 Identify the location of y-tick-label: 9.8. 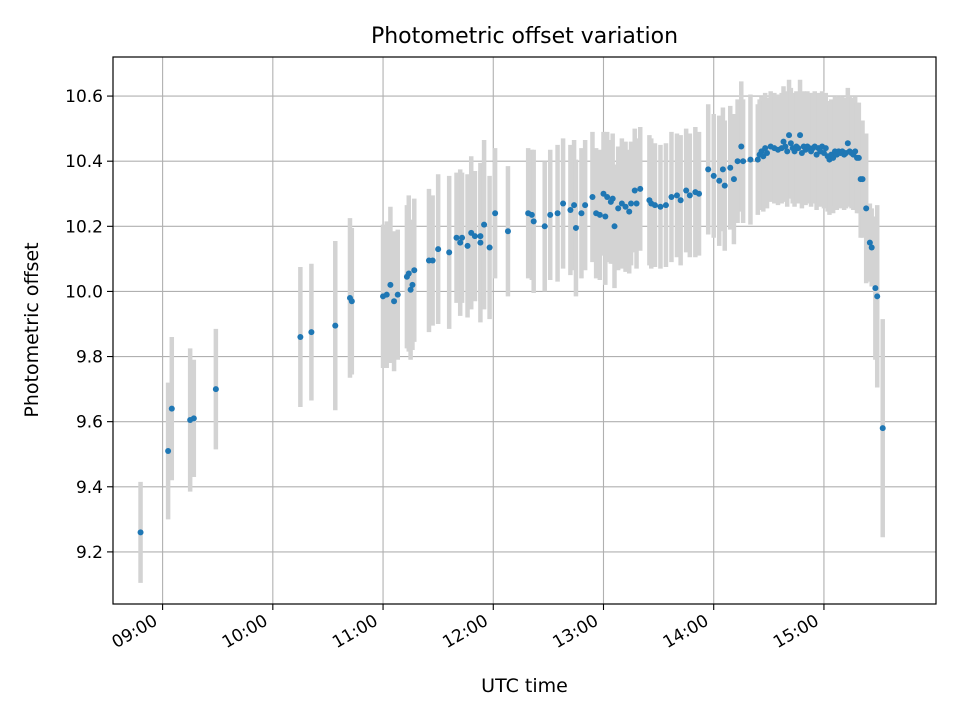
(89, 358).